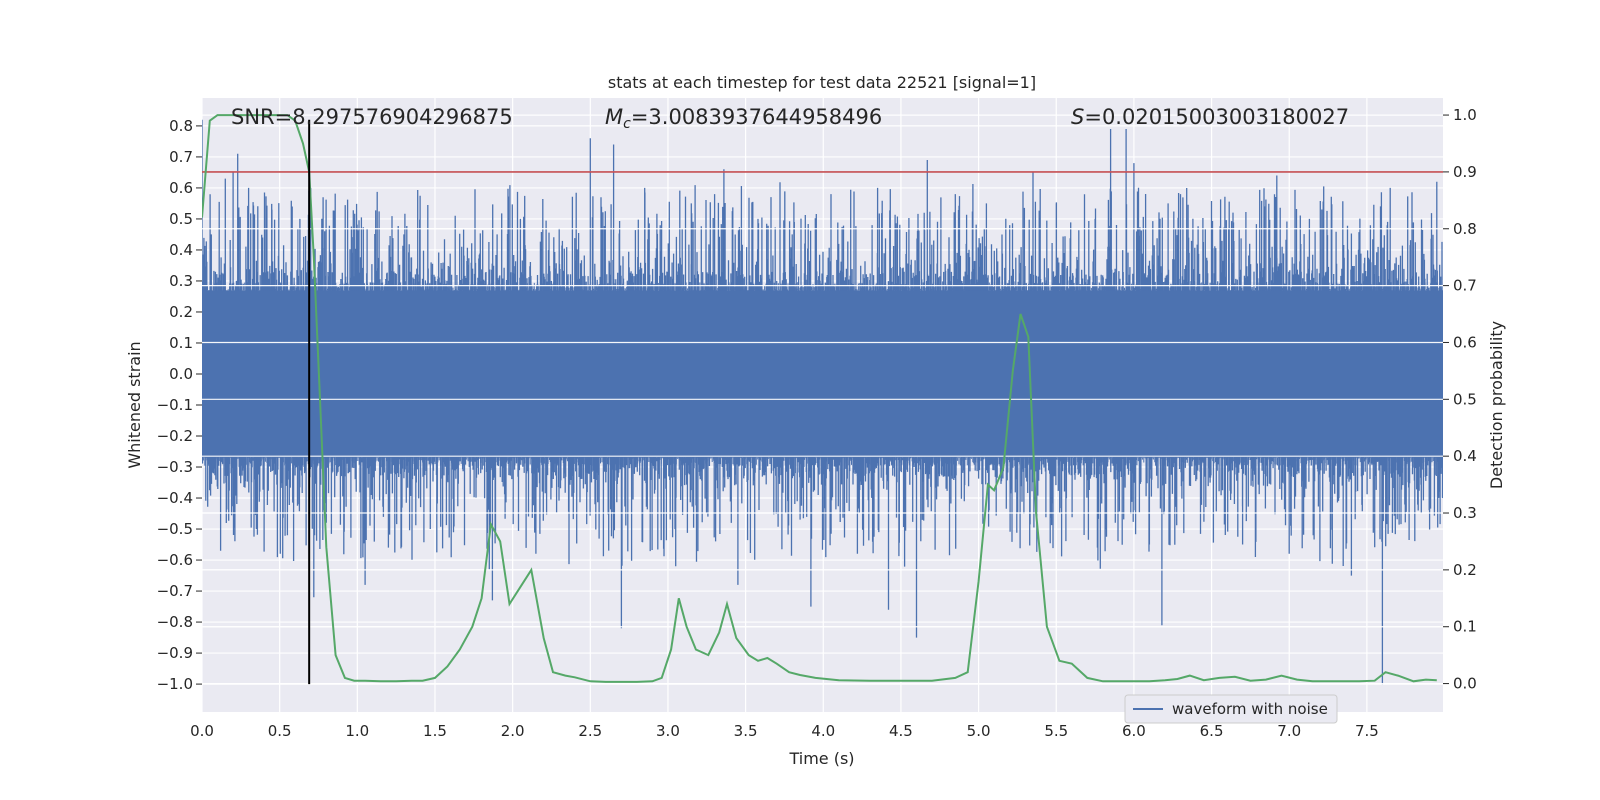 This screenshot has height=800, width=1600. What do you see at coordinates (202, 731) in the screenshot?
I see `x-tick-label: 0.0` at bounding box center [202, 731].